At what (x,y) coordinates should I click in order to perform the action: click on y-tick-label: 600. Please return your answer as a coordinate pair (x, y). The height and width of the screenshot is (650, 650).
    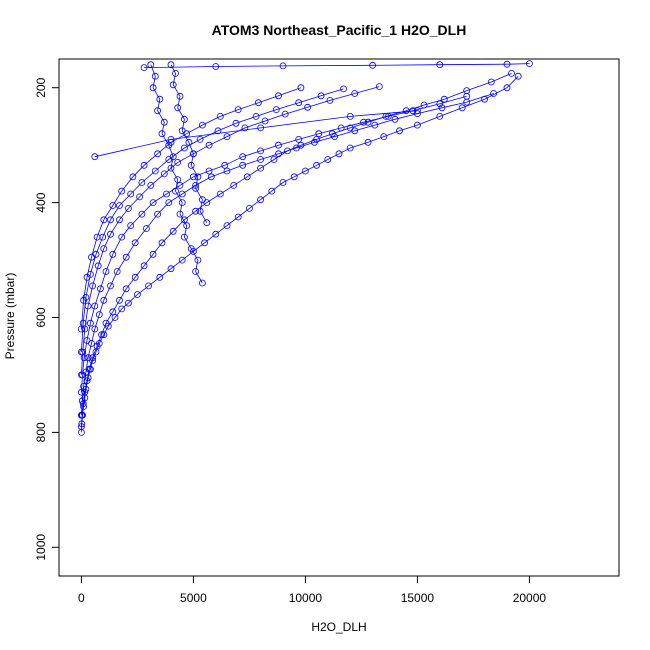
    Looking at the image, I should click on (41, 317).